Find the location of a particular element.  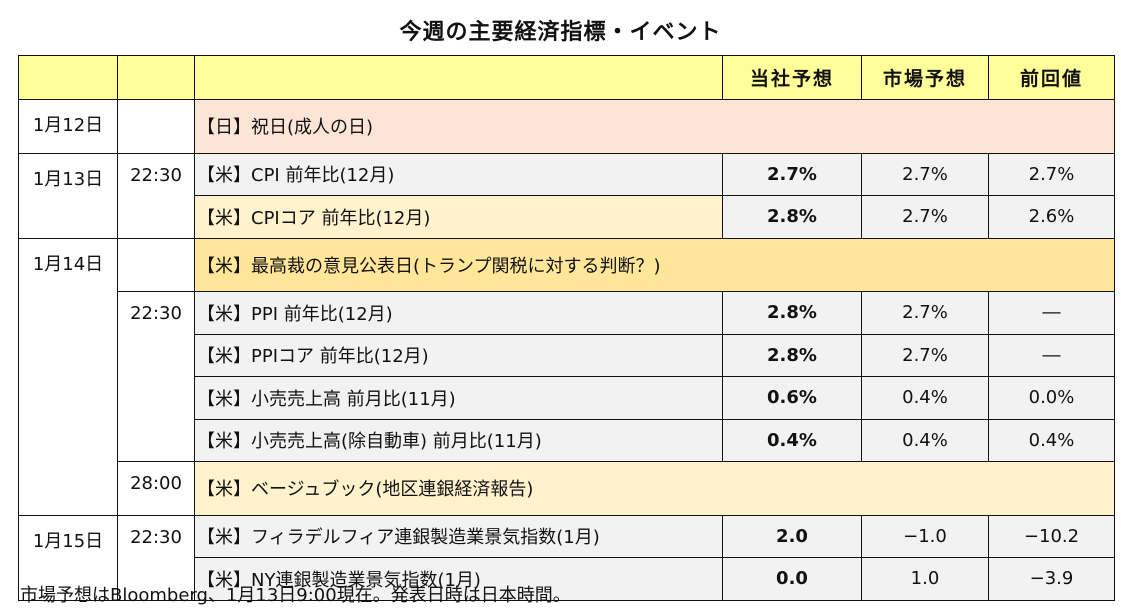

header-time is located at coordinates (156, 77).